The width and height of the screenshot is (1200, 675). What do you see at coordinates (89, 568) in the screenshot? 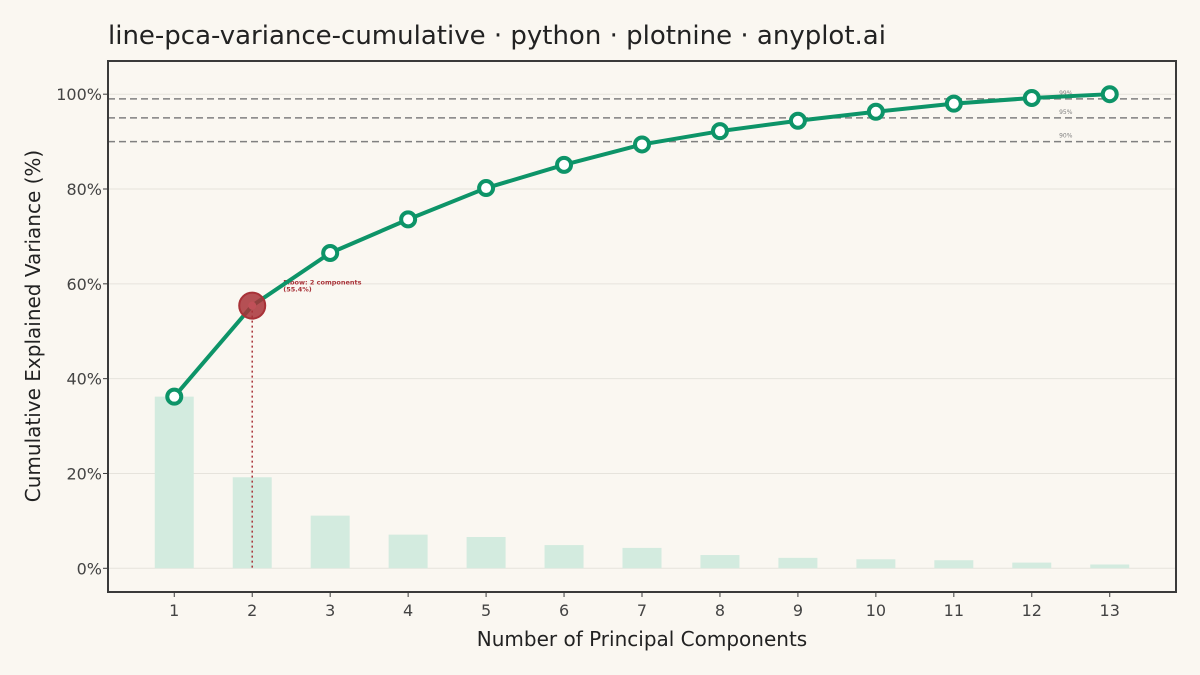
I see `y-tick-label: 0%` at bounding box center [89, 568].